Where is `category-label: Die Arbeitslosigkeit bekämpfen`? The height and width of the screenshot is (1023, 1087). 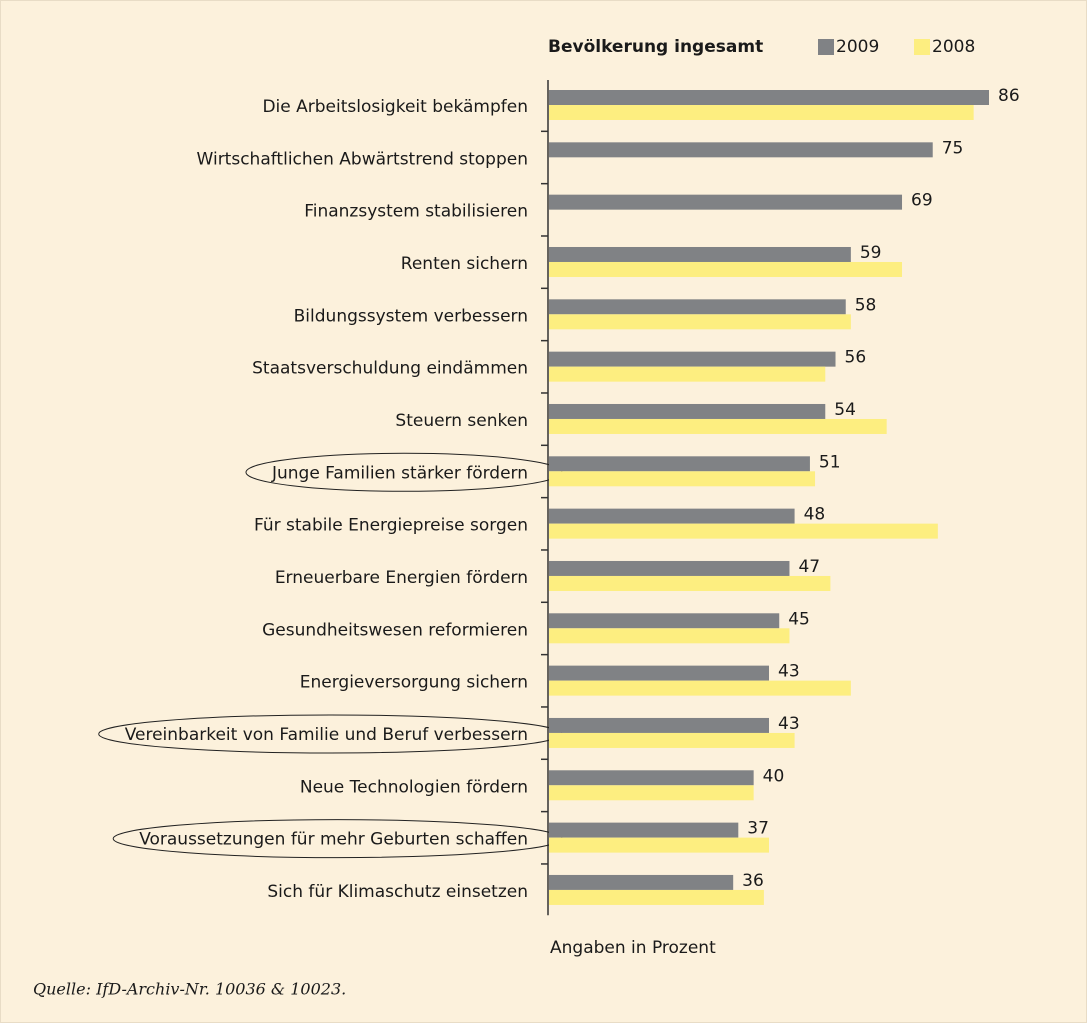 category-label: Die Arbeitslosigkeit bekämpfen is located at coordinates (395, 107).